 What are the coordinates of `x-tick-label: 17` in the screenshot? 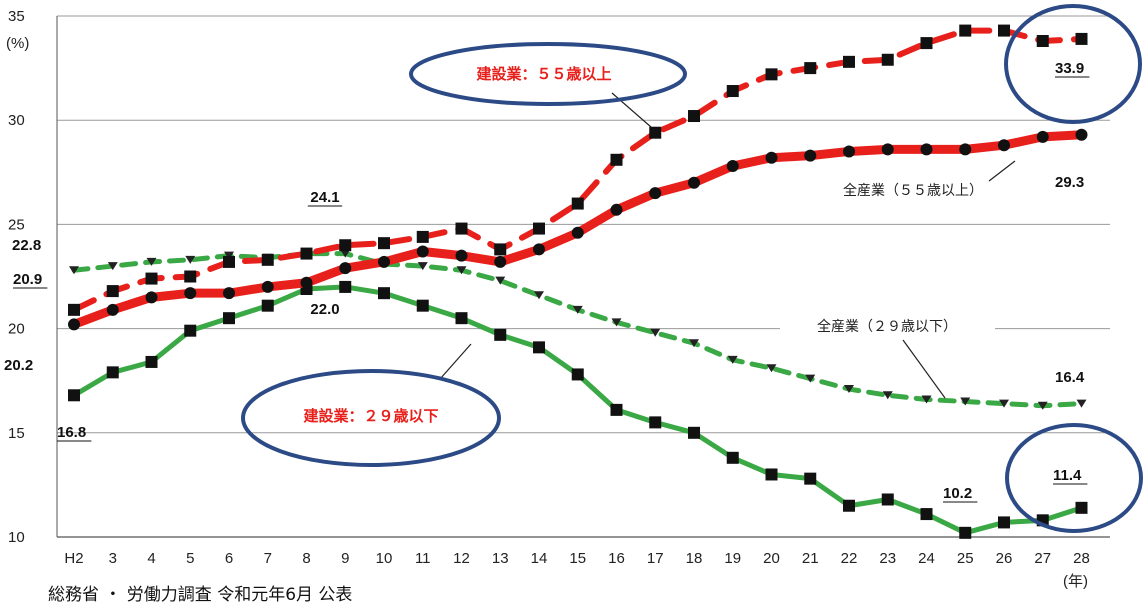 It's located at (655, 558).